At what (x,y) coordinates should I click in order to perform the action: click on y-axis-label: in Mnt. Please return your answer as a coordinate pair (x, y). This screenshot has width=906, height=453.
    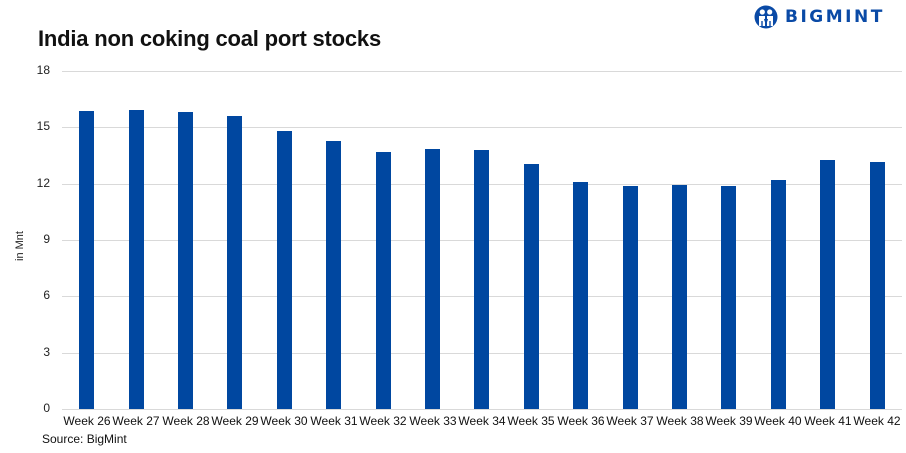
    Looking at the image, I should click on (20, 246).